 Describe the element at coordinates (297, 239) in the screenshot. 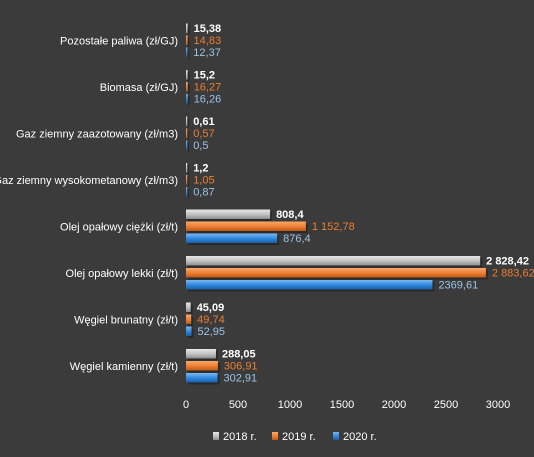

I see `data-label: 876,4` at that location.